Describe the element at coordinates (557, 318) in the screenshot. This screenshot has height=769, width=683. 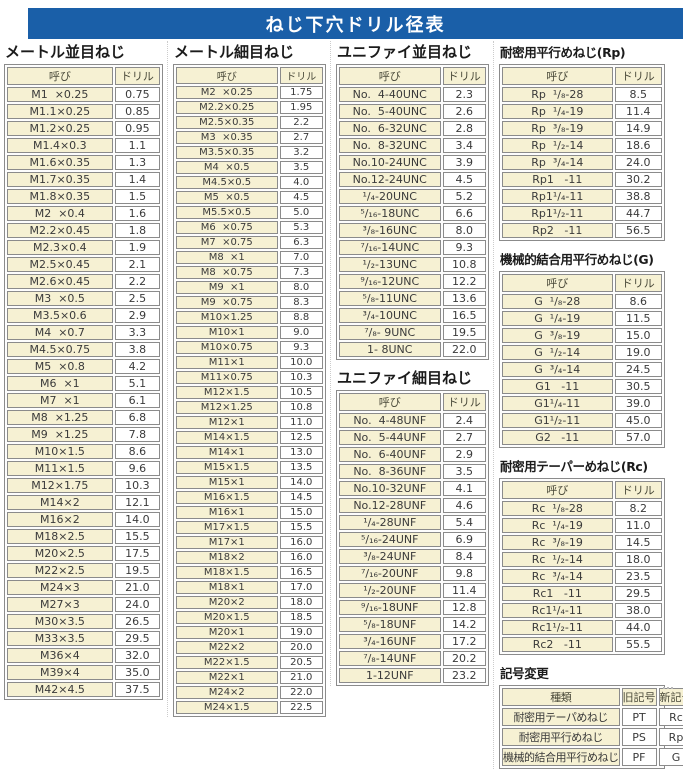
I see `thread-name-cell: G ¹/₄-19` at that location.